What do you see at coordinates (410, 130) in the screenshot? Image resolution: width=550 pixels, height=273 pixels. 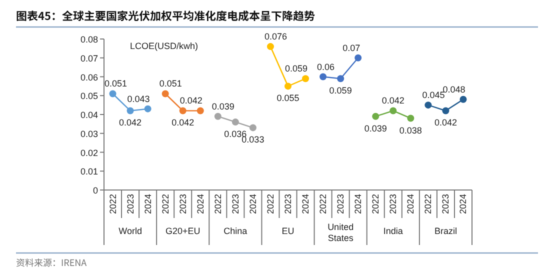 I see `data-label: 0.038` at bounding box center [410, 130].